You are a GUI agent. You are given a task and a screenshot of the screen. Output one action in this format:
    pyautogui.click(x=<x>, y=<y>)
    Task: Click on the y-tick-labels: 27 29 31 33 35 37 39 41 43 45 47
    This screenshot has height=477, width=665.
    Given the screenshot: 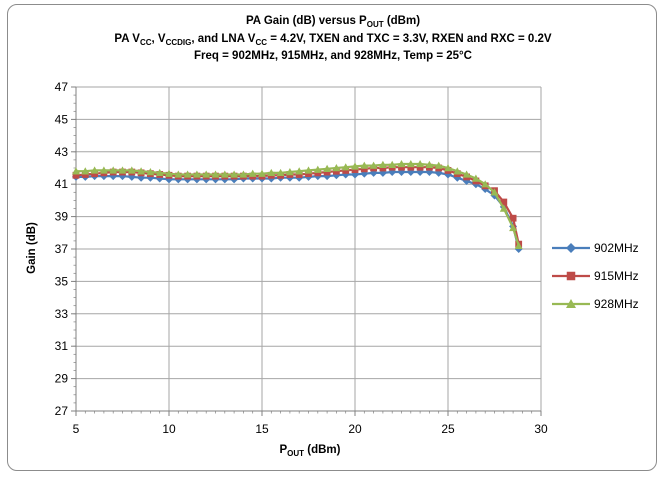 What is the action you would take?
    pyautogui.click(x=62, y=249)
    